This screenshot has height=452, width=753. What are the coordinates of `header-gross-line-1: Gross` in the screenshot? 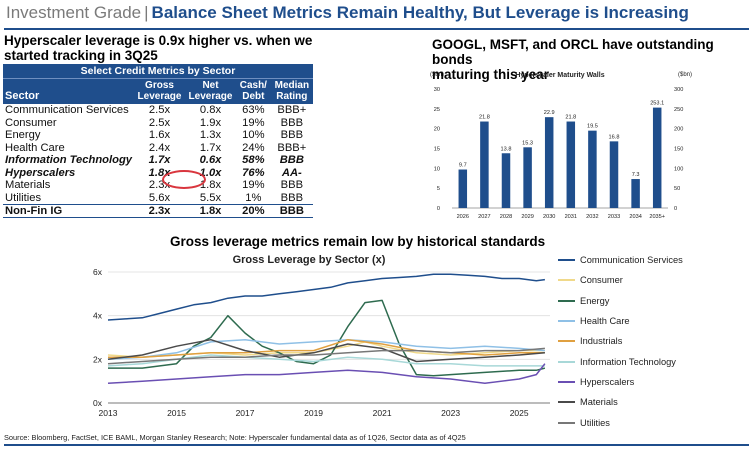 It's located at (159, 85).